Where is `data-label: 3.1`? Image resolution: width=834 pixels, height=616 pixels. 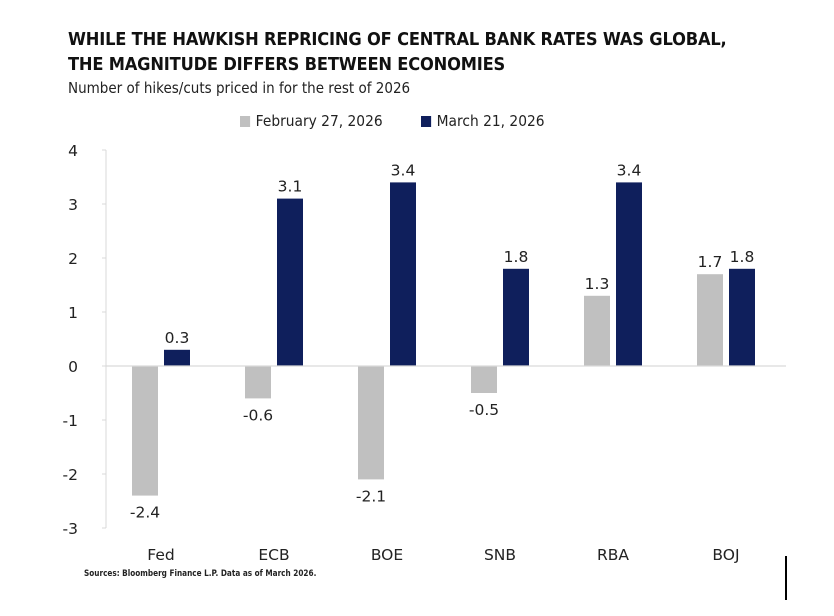 data-label: 3.1 is located at coordinates (290, 187).